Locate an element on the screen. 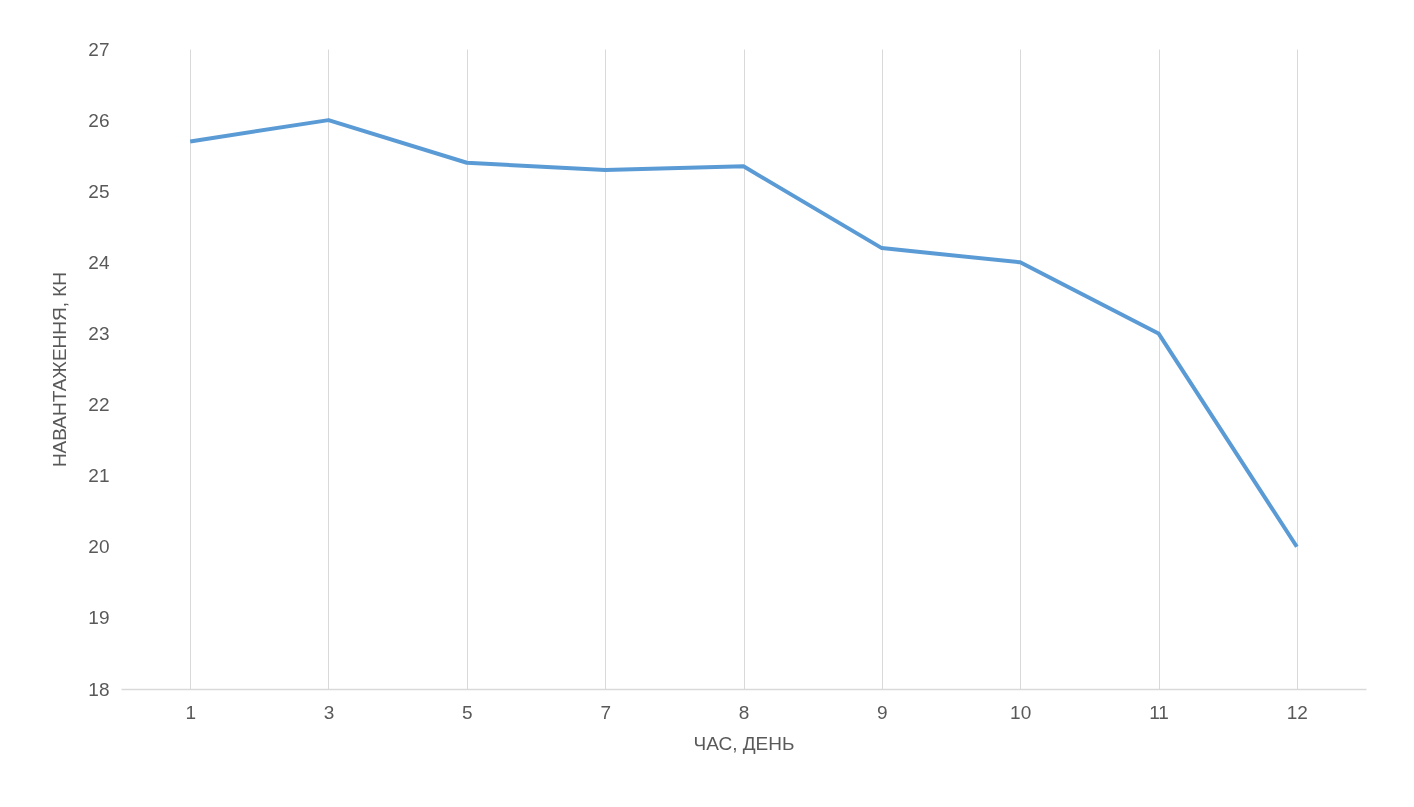 The image size is (1414, 807). x-tick-label: 3 is located at coordinates (329, 712).